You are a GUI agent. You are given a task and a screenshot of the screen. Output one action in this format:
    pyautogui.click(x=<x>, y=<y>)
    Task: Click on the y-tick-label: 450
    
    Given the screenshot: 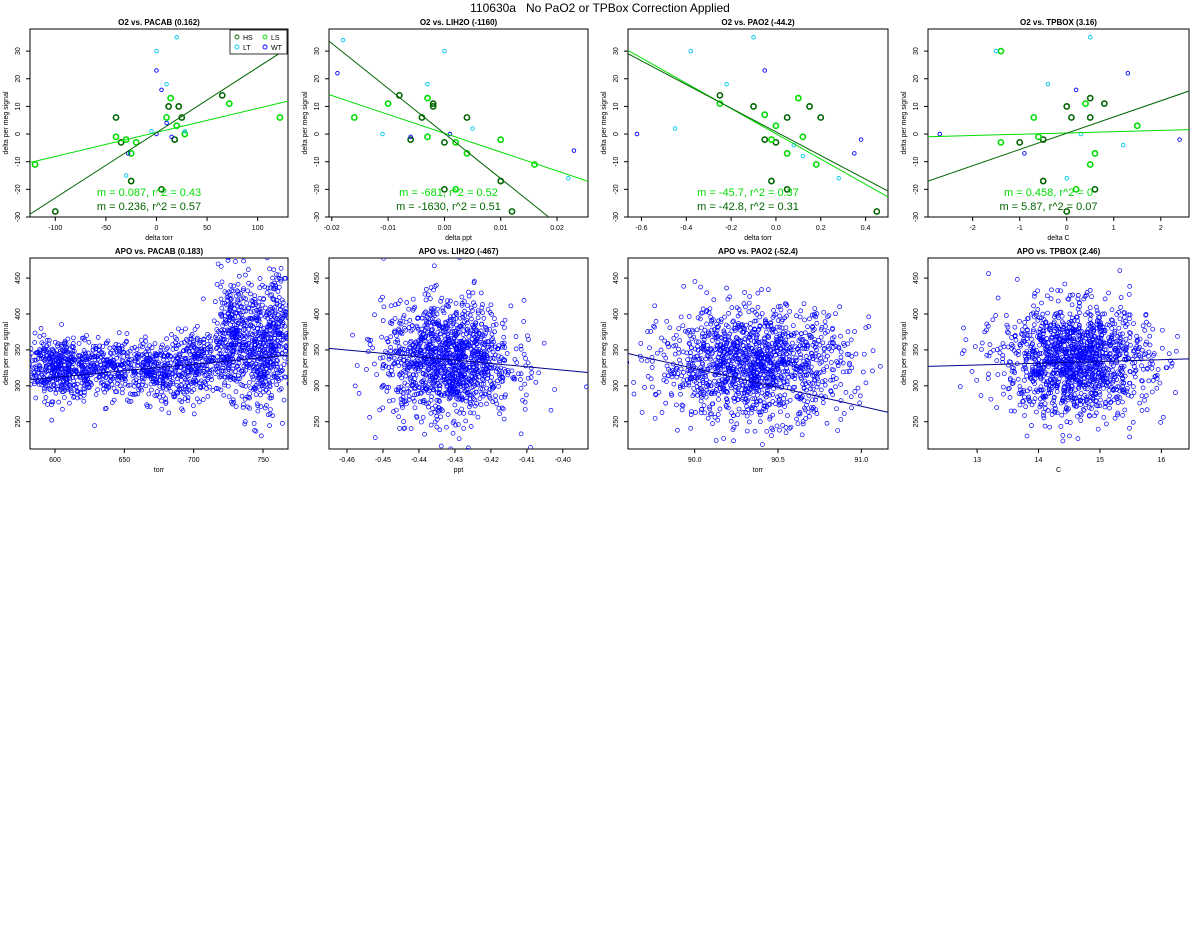 What is the action you would take?
    pyautogui.click(x=18, y=278)
    